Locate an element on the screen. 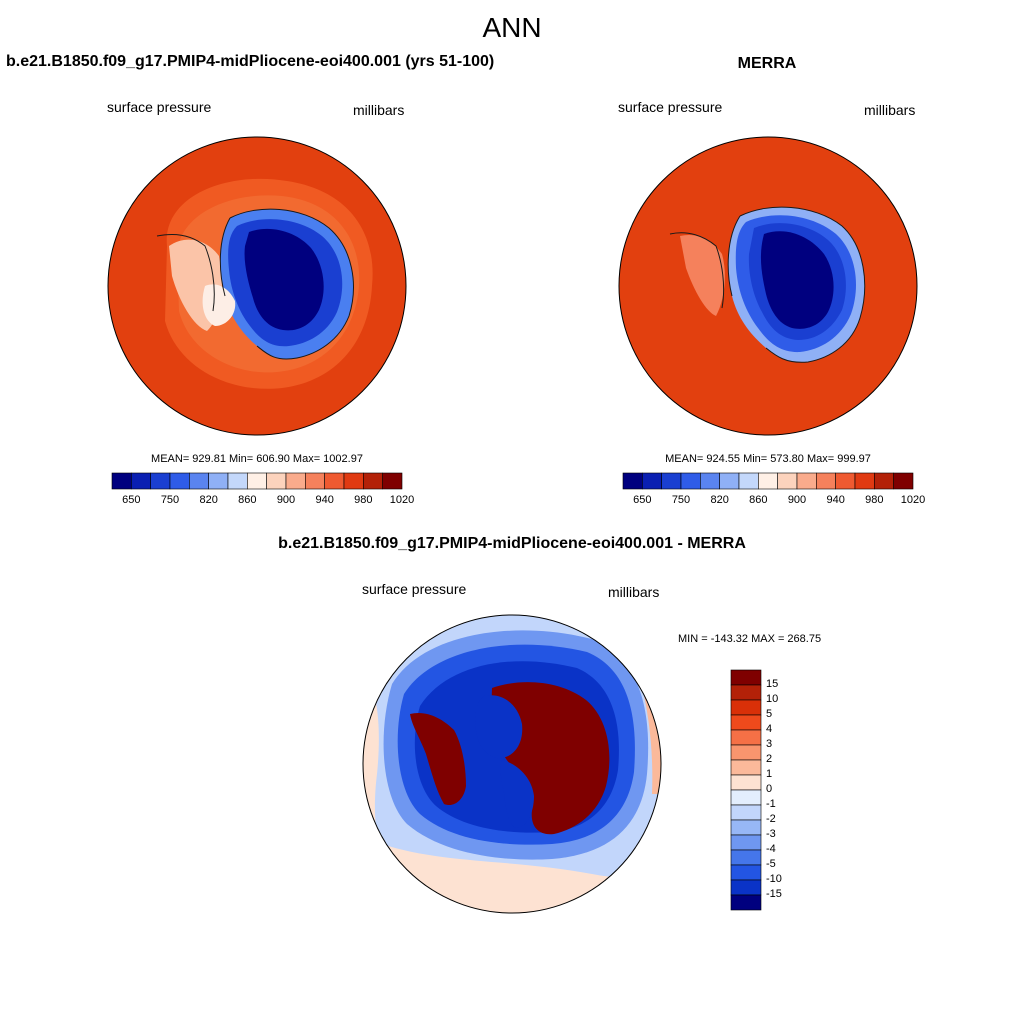 The width and height of the screenshot is (1024, 1024). diff-variable-label: surface pressure is located at coordinates (414, 589).